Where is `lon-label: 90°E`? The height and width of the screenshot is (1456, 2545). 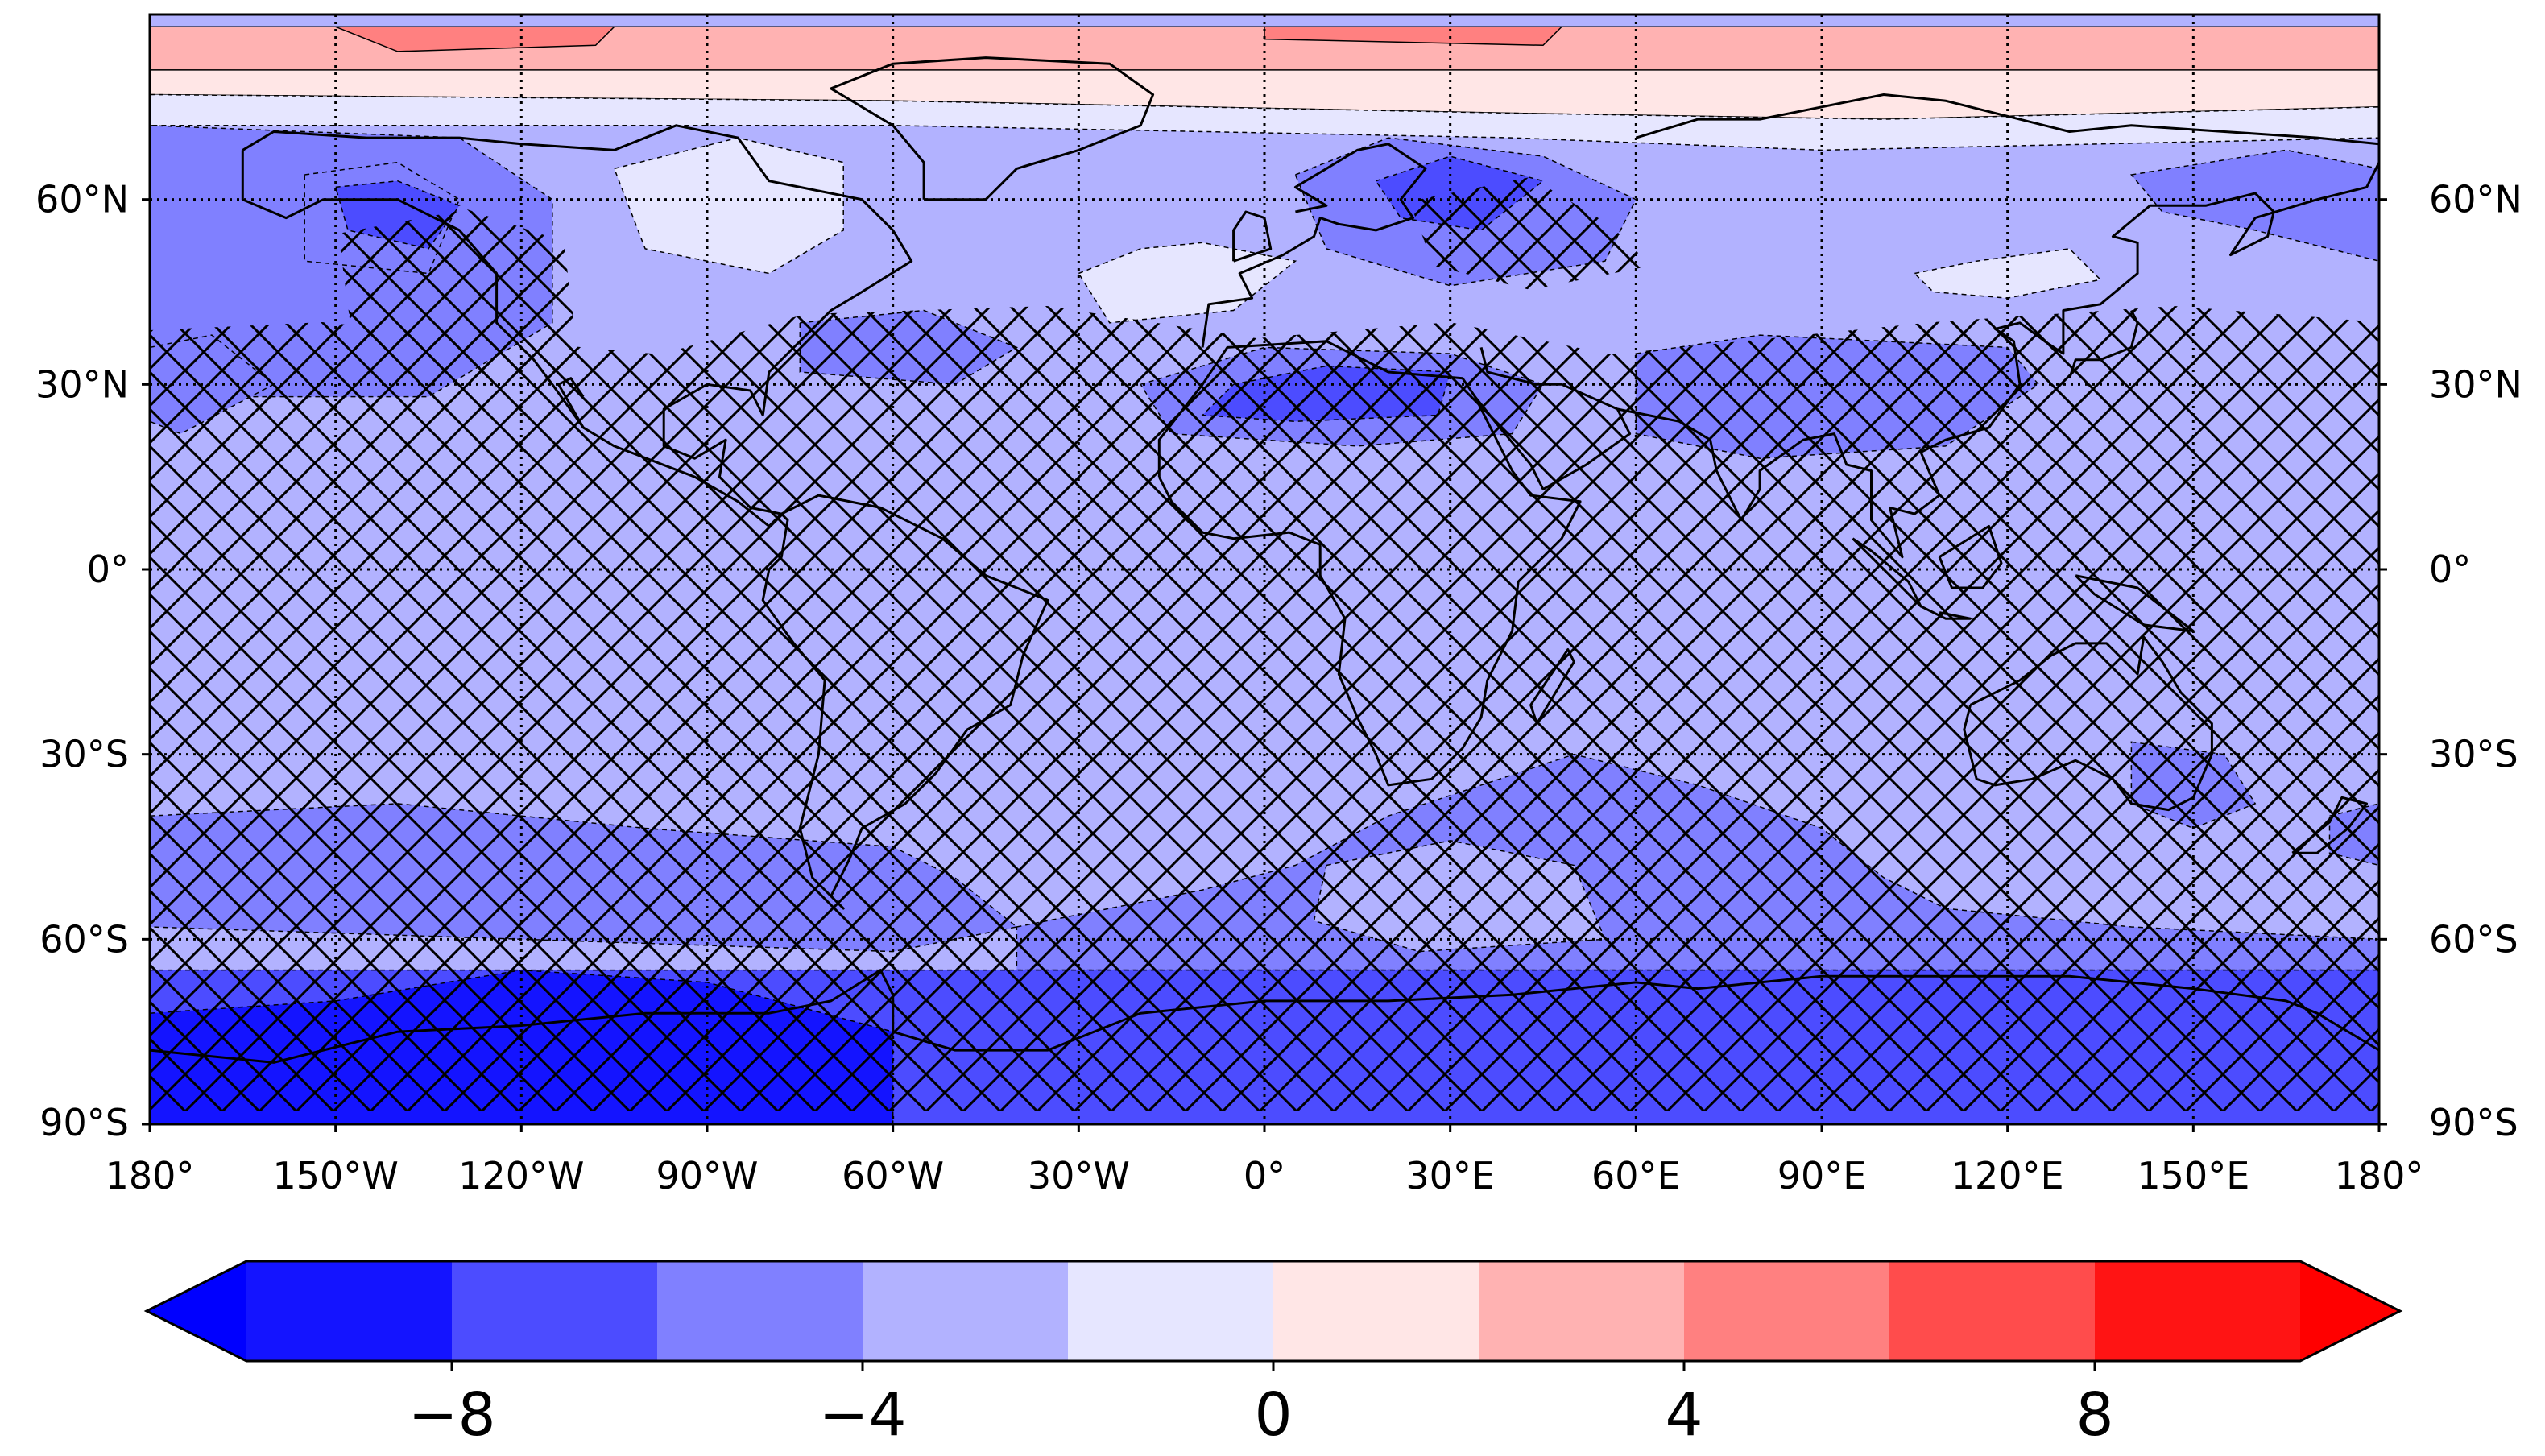
lon-label: 90°E is located at coordinates (1822, 1175).